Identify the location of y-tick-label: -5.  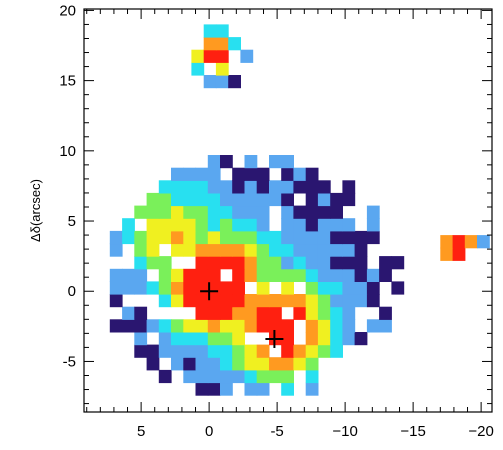
(69, 361).